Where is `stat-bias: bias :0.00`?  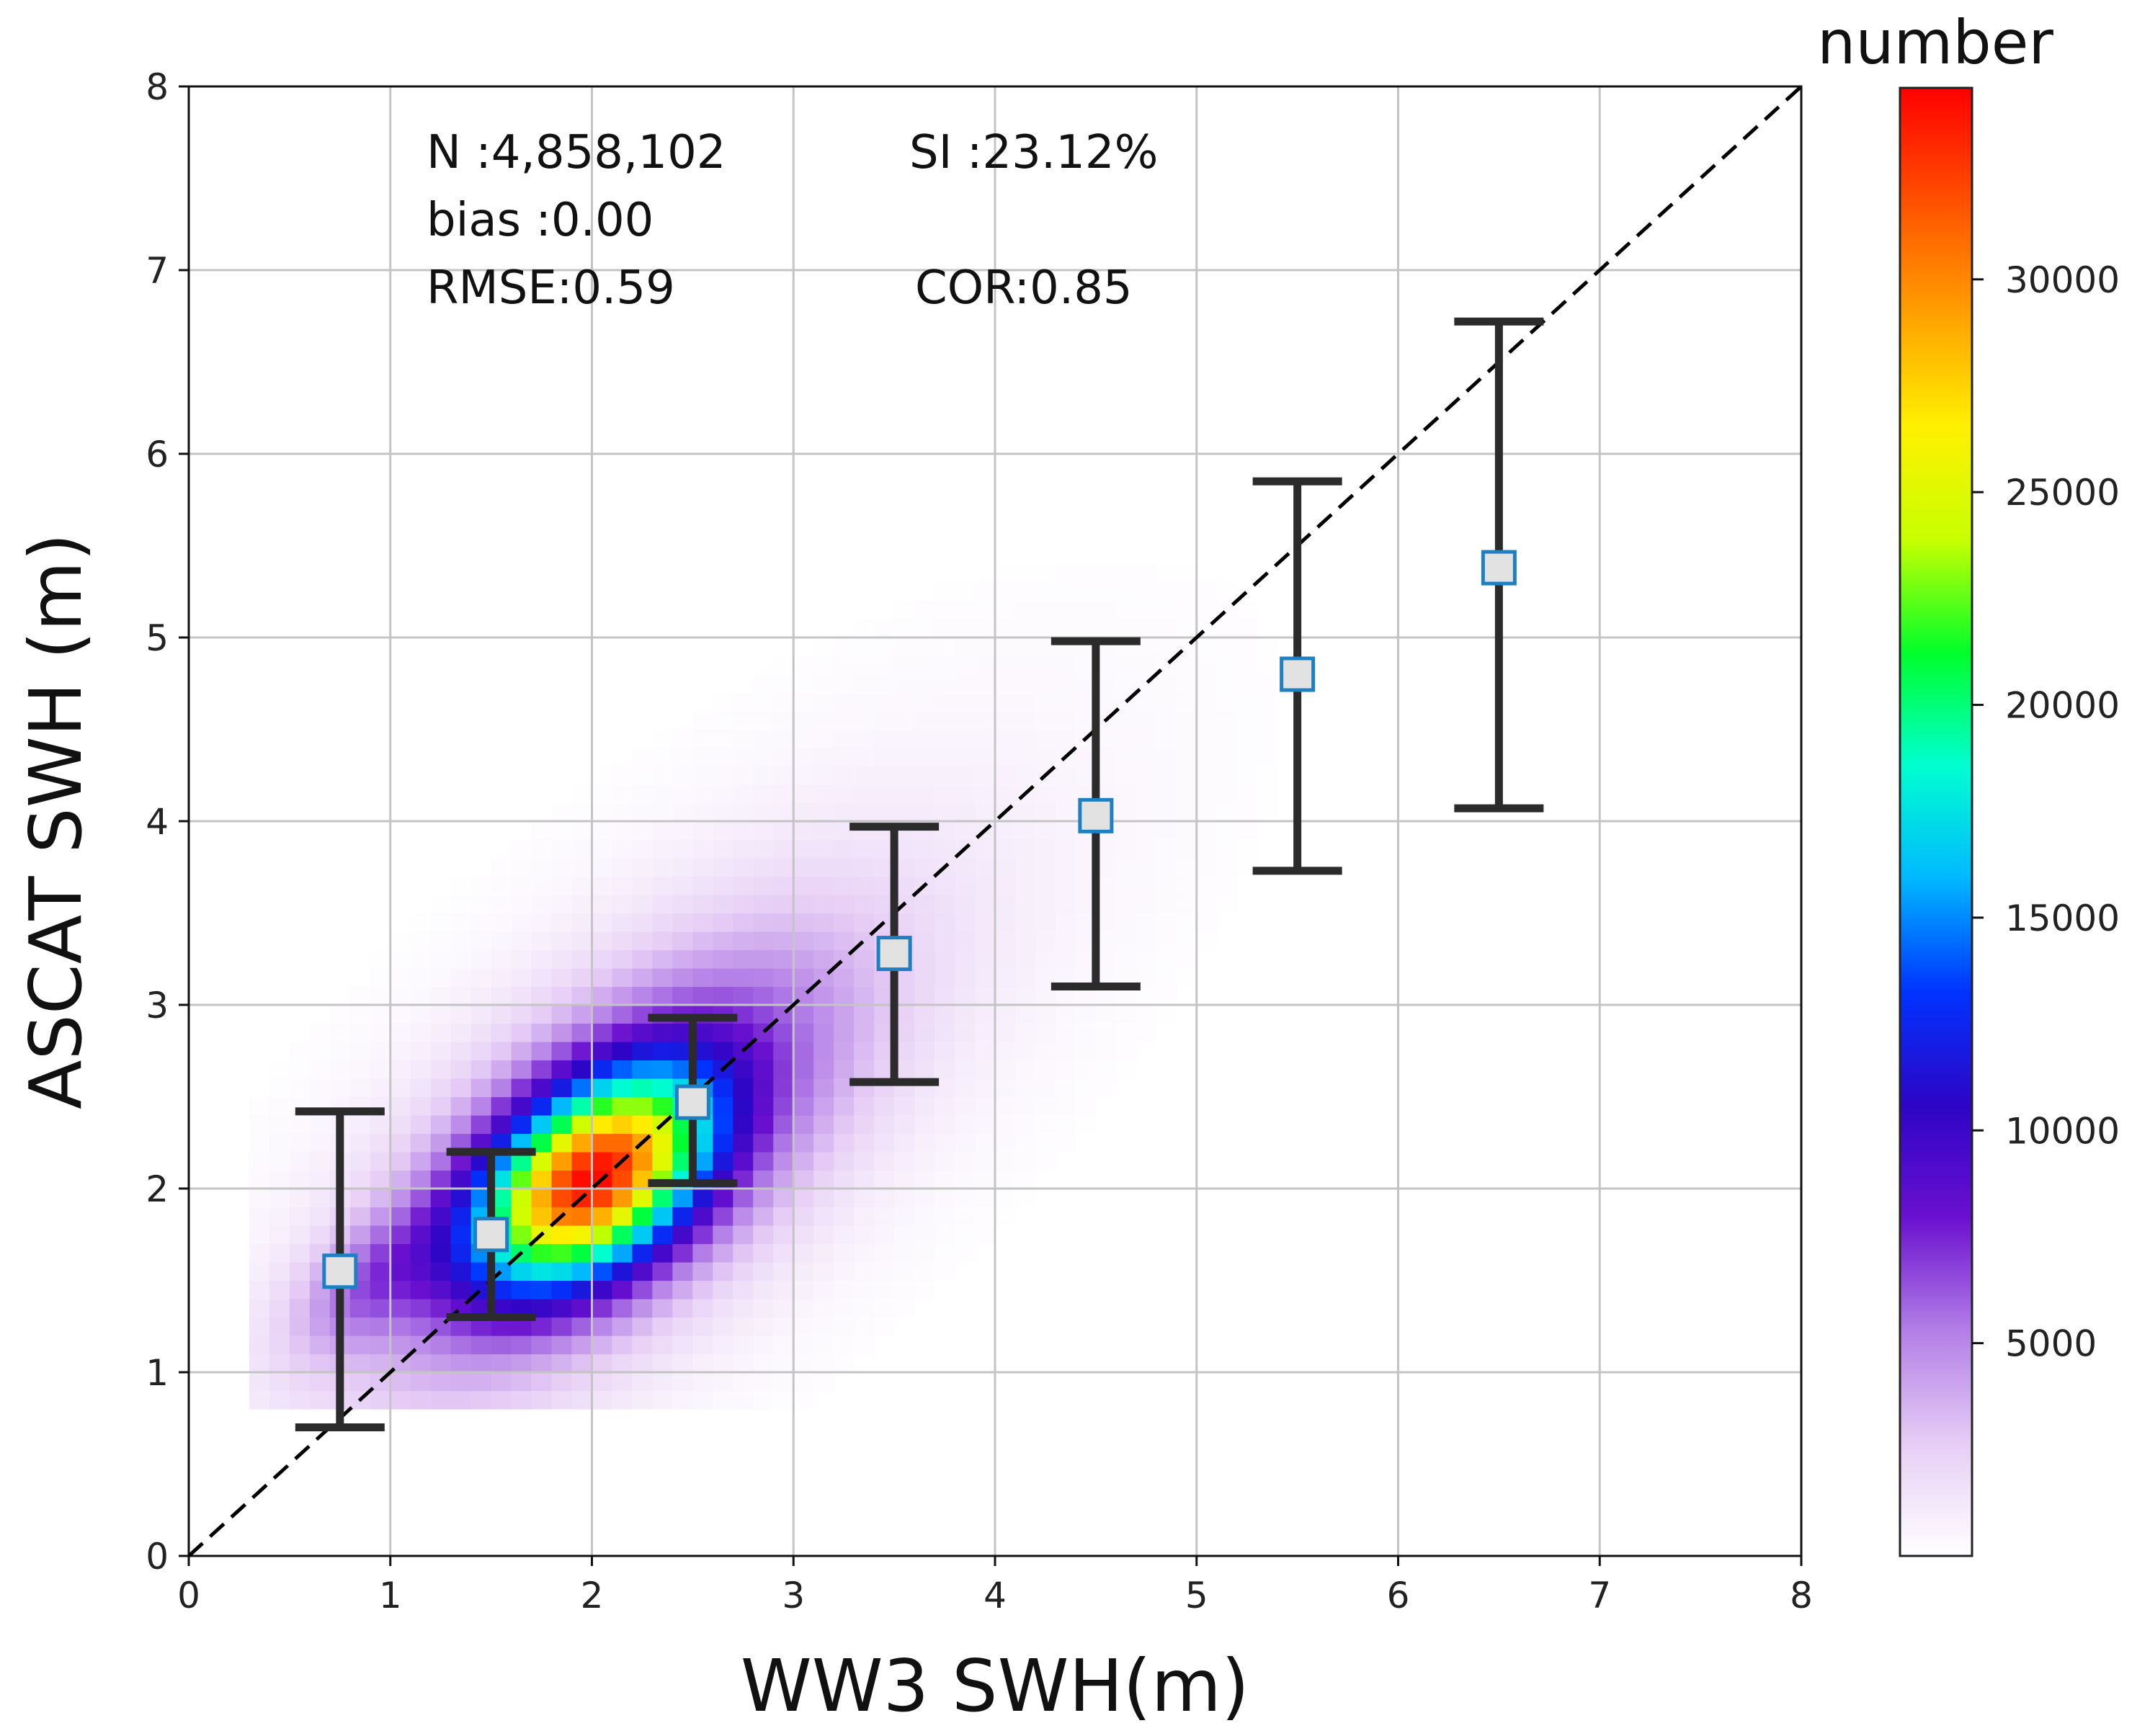
stat-bias: bias :0.00 is located at coordinates (540, 220).